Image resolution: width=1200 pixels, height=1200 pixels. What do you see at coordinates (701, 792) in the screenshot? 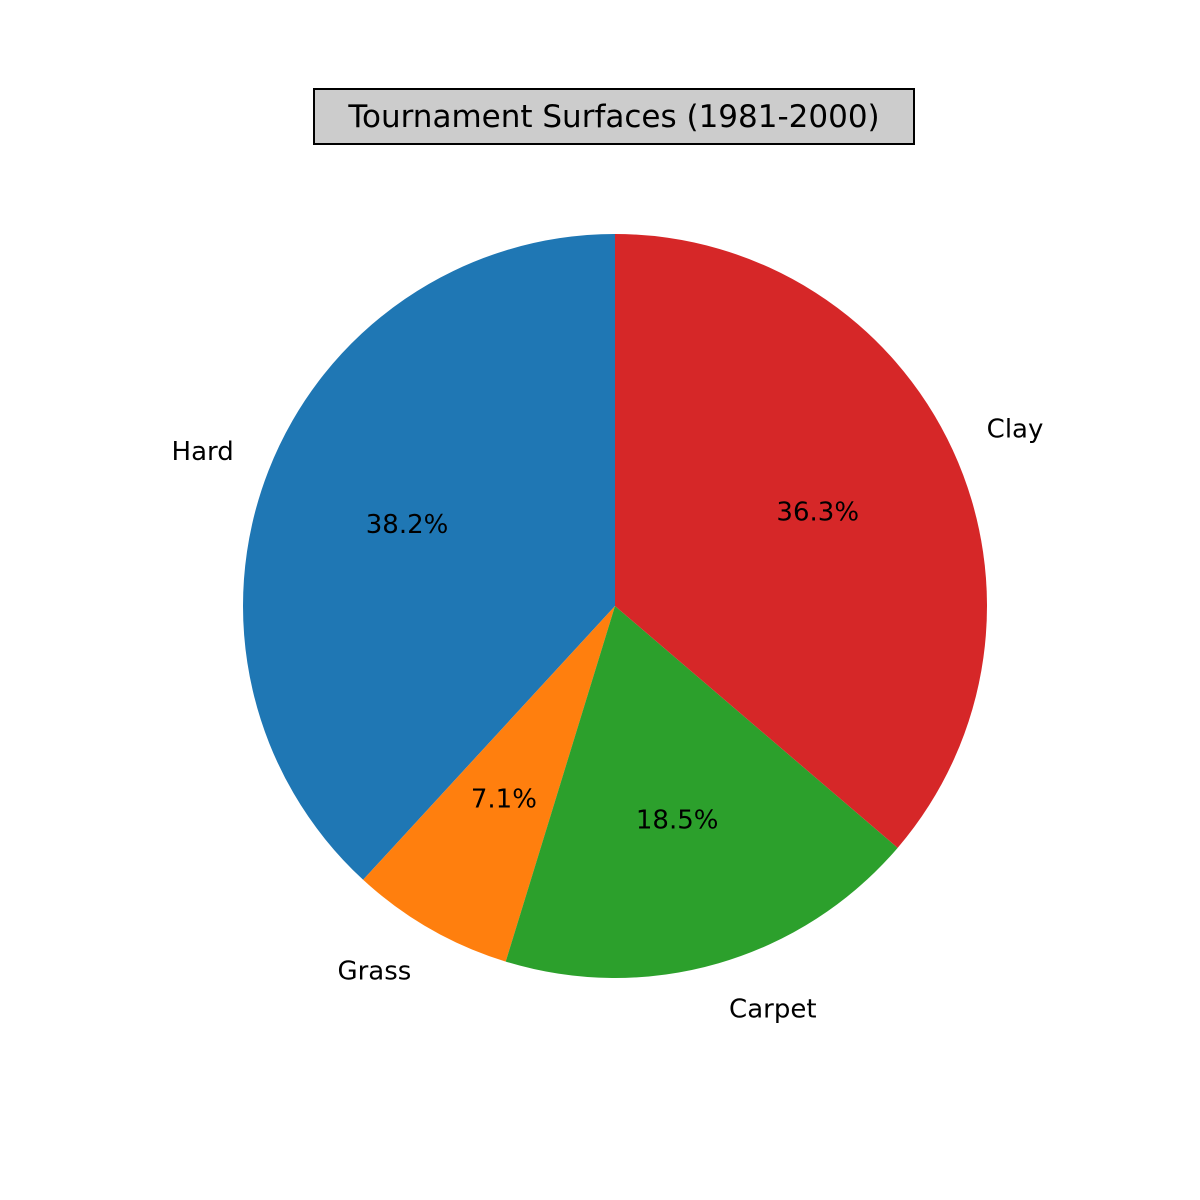
I see `pie-slice-carpet` at bounding box center [701, 792].